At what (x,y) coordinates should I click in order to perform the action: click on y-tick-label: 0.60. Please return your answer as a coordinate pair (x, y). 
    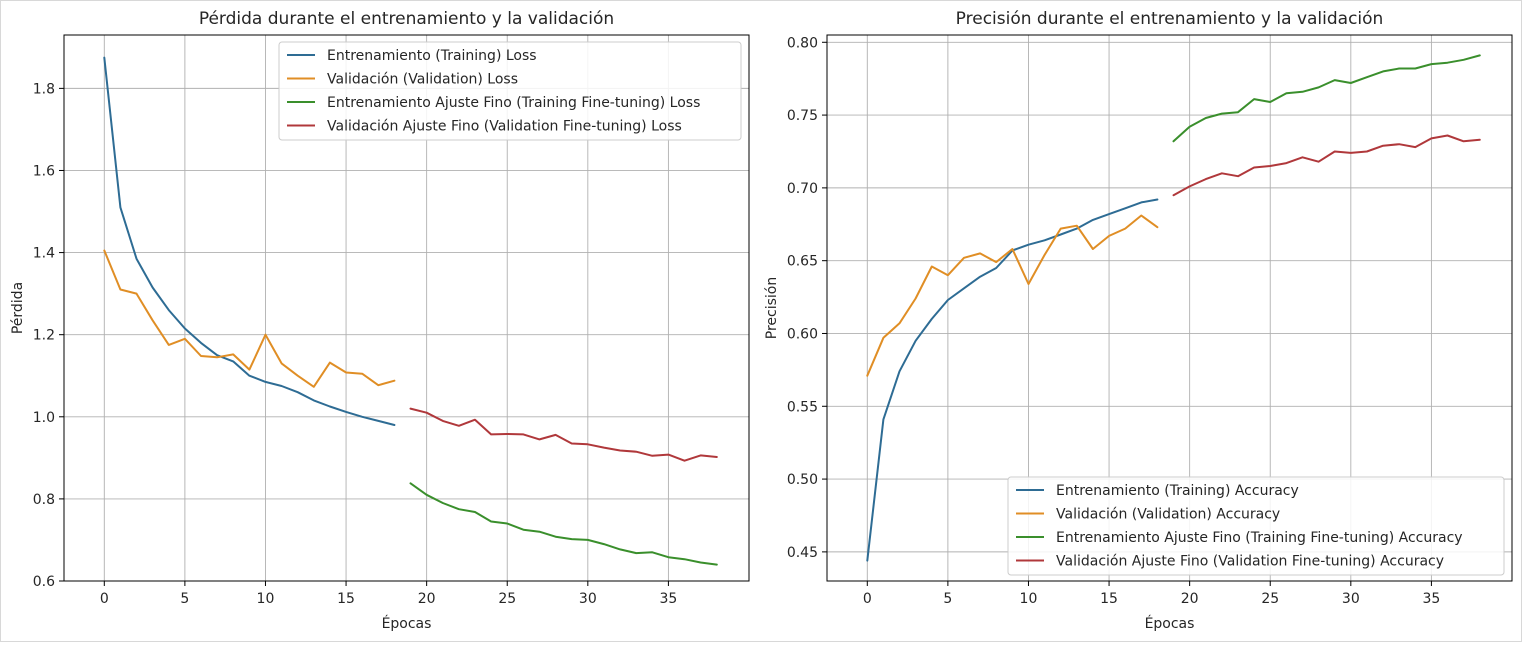
    Looking at the image, I should click on (802, 334).